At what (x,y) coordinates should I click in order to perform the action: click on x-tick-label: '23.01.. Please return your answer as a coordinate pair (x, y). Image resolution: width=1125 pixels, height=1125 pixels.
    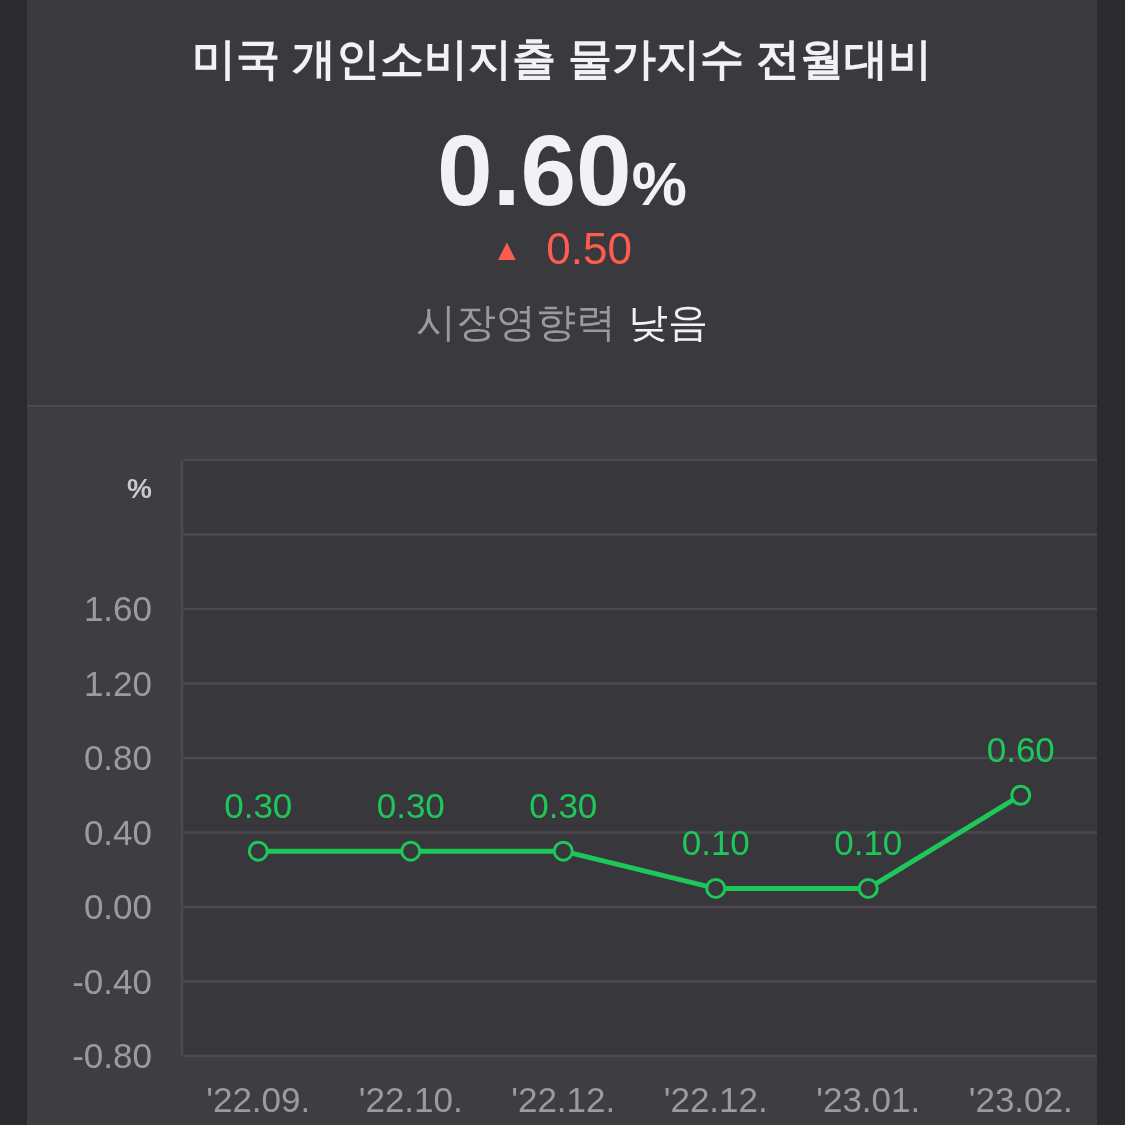
    Looking at the image, I should click on (868, 1099).